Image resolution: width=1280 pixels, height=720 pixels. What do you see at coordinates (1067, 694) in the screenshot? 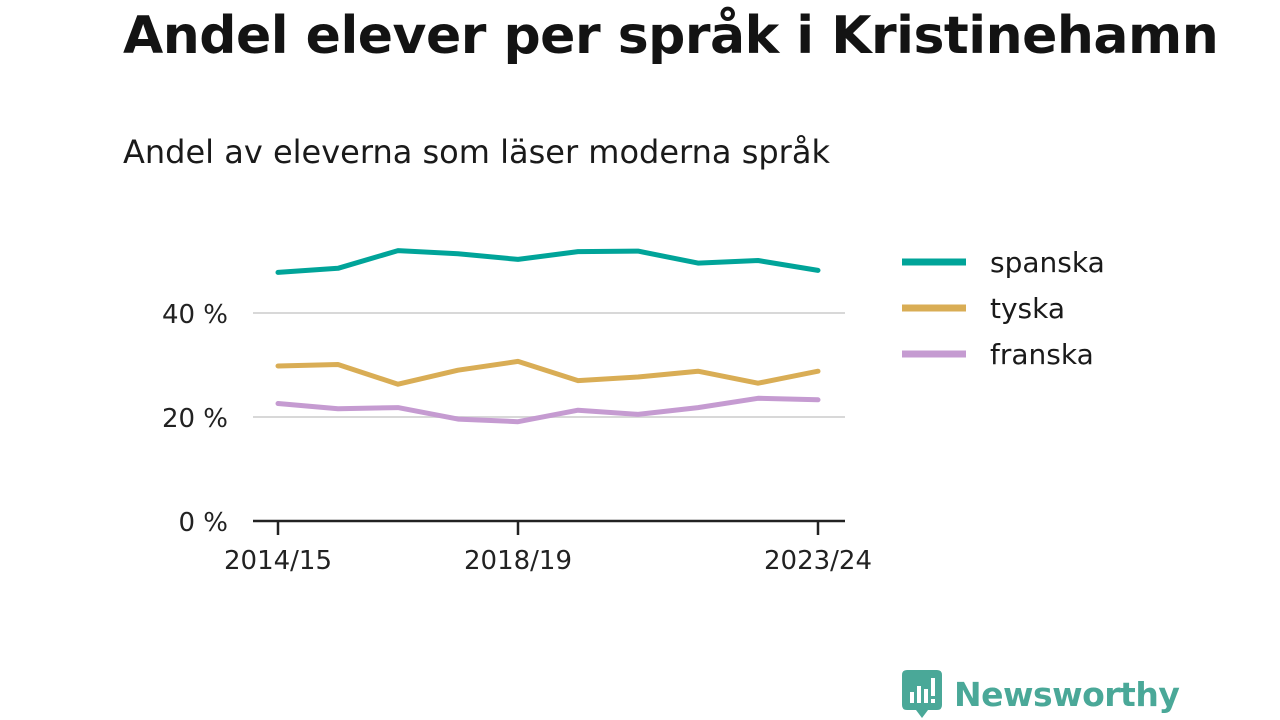
I see `brand-name: Newsworthy` at bounding box center [1067, 694].